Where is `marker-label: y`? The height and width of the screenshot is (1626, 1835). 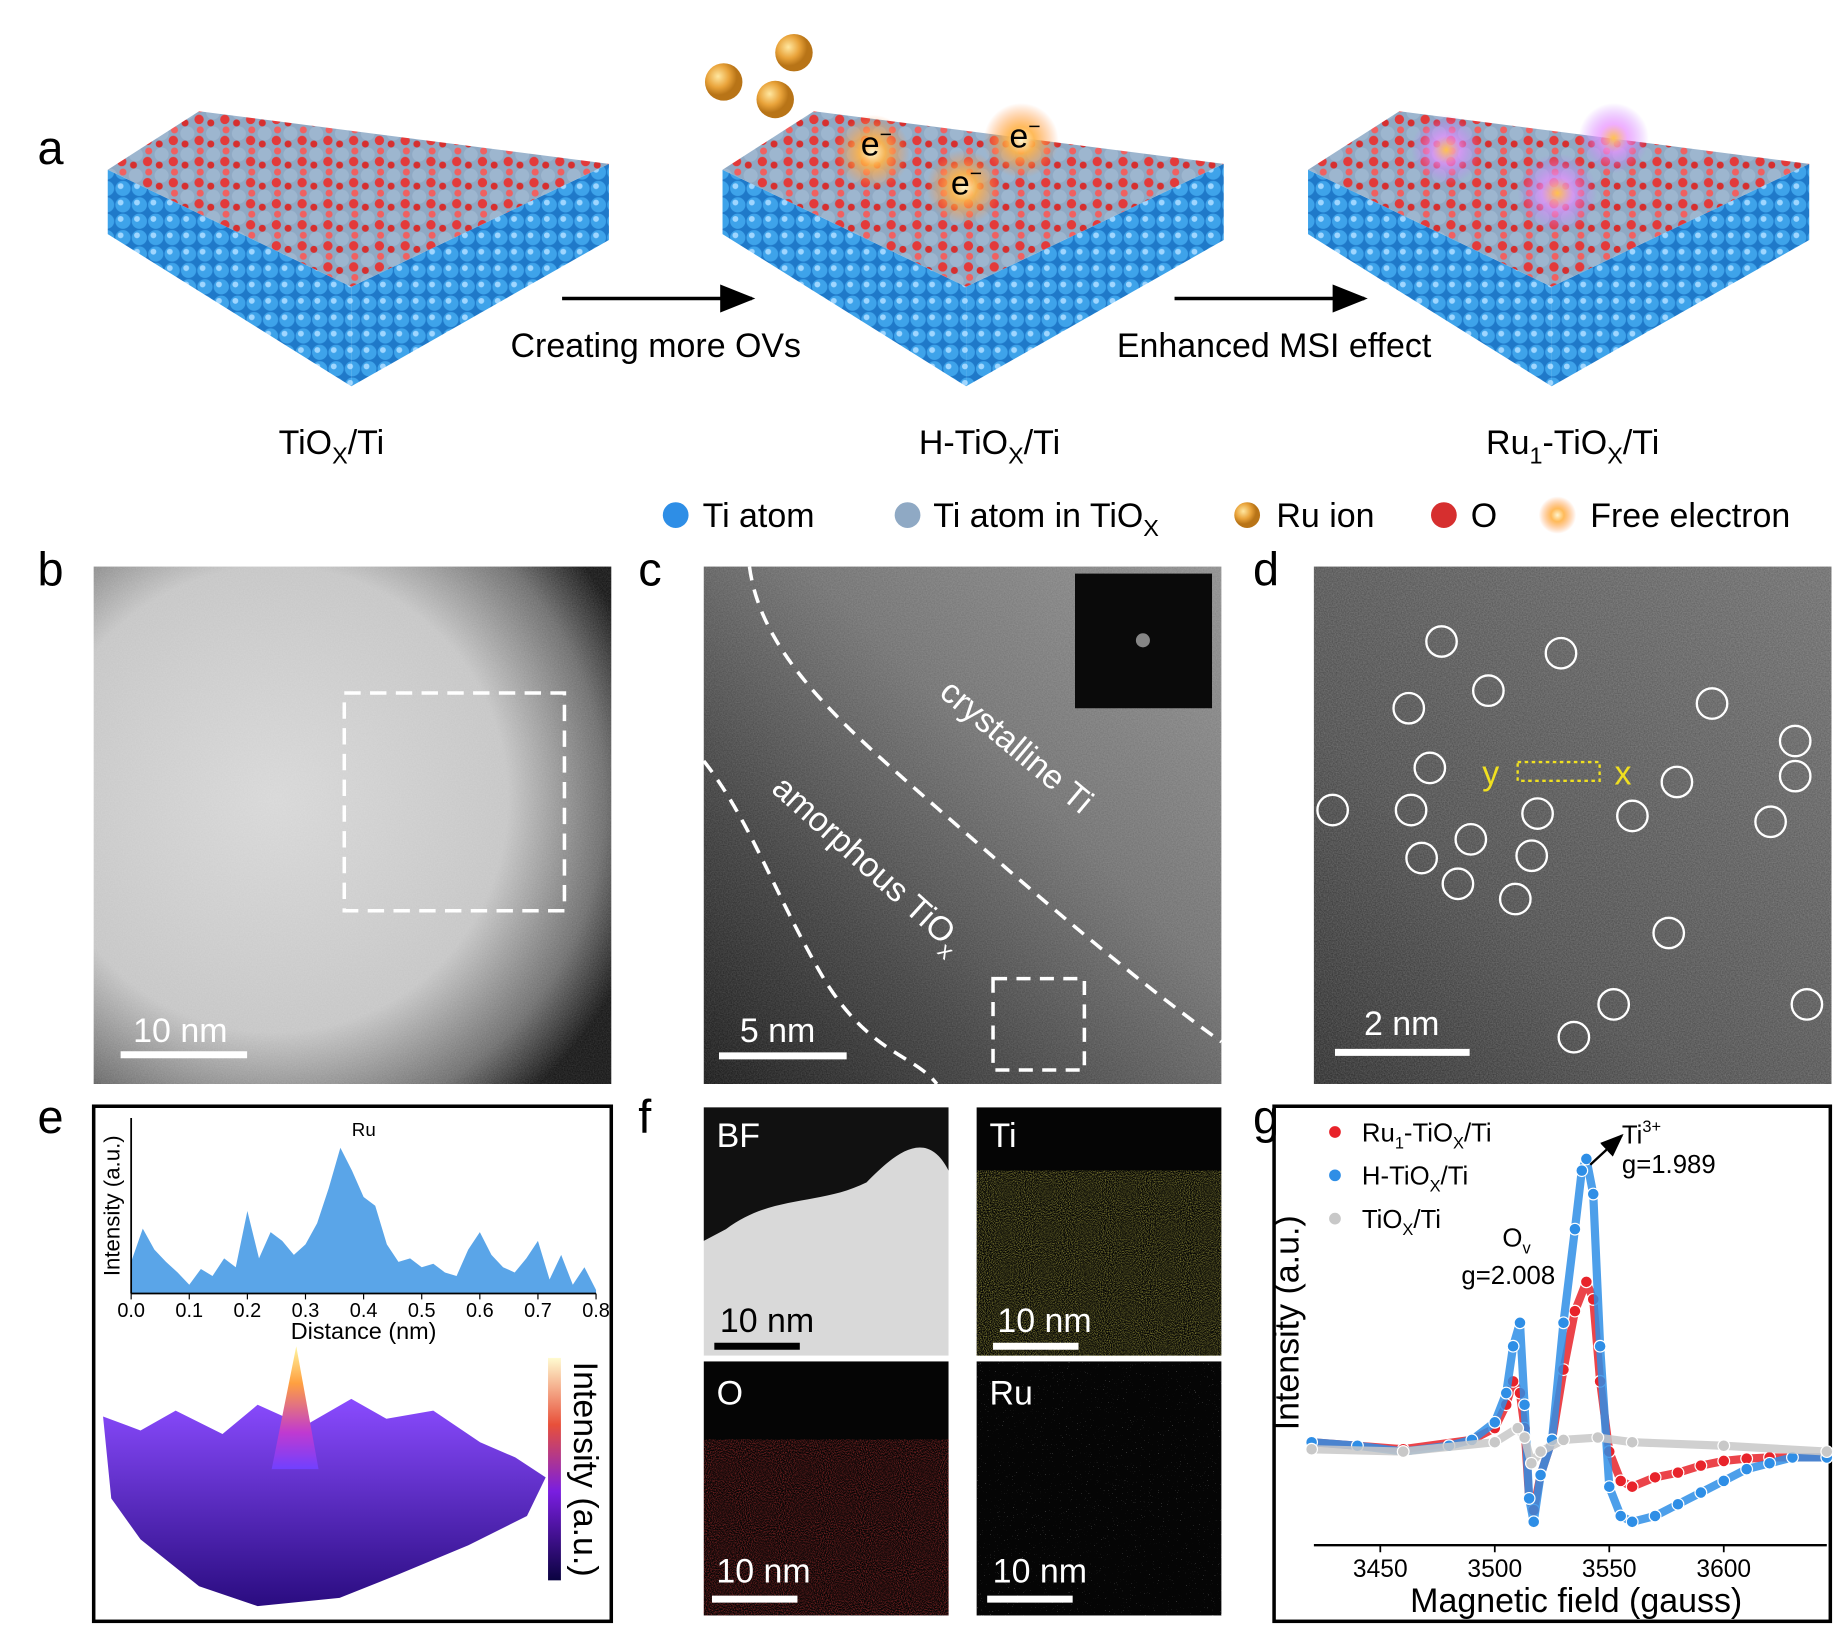
marker-label: y is located at coordinates (1490, 773).